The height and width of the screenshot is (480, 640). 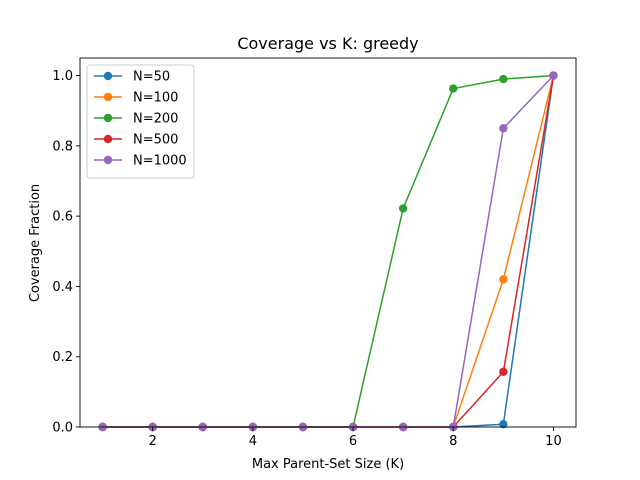 What do you see at coordinates (327, 43) in the screenshot?
I see `chart-title: Coverage vs K: greedy` at bounding box center [327, 43].